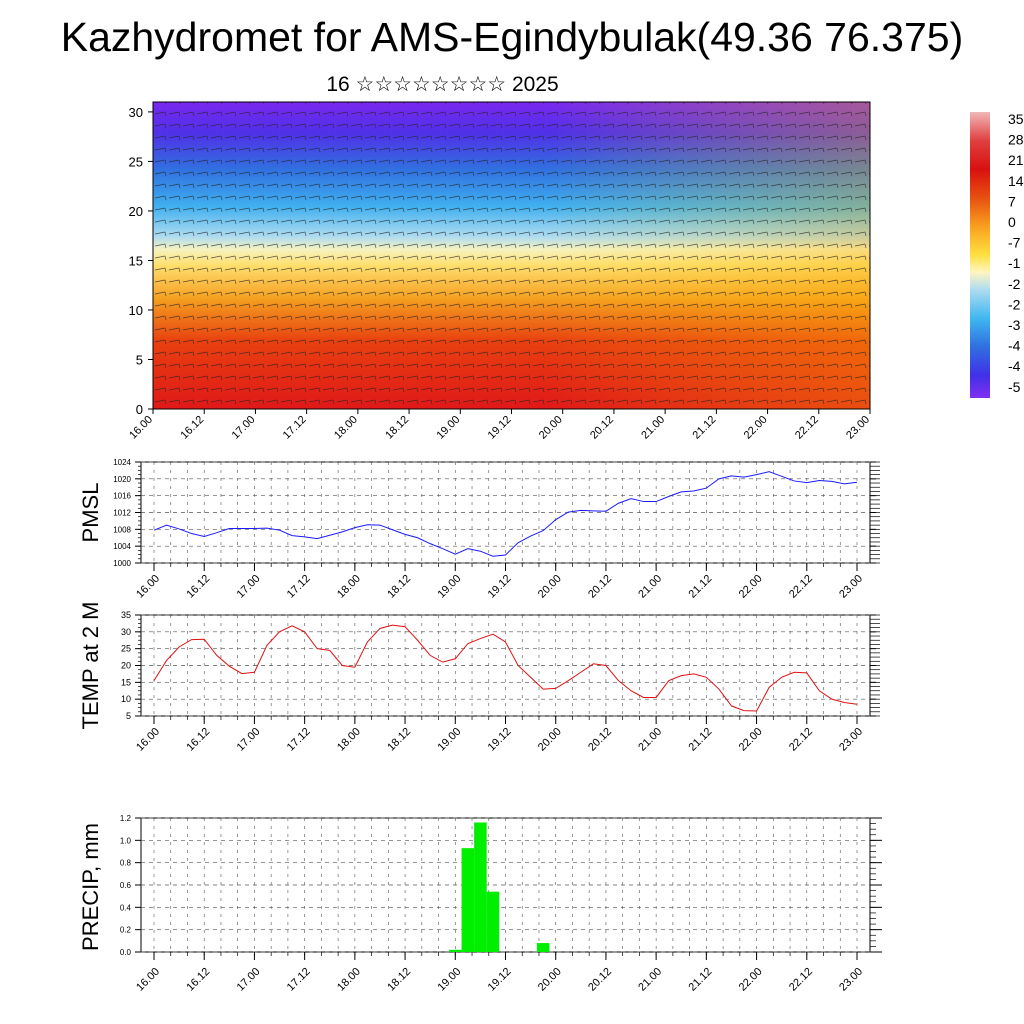 The image size is (1024, 1024). Describe the element at coordinates (126, 952) in the screenshot. I see `y-tick-label: 0.0` at that location.